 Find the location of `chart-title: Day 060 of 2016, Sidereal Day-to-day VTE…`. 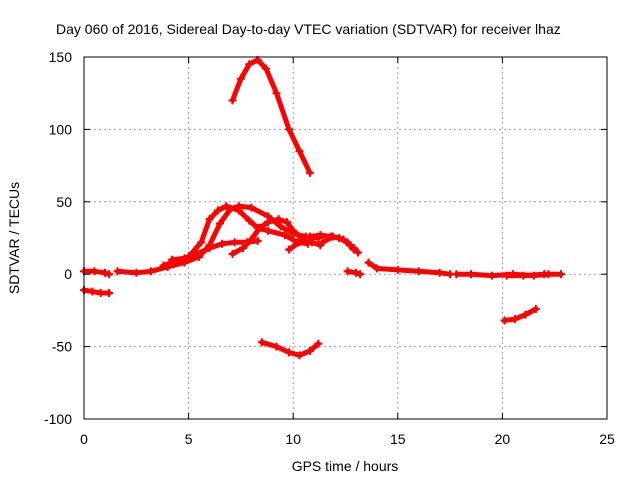

chart-title: Day 060 of 2016, Sidereal Day-to-day VTE… is located at coordinates (308, 29).